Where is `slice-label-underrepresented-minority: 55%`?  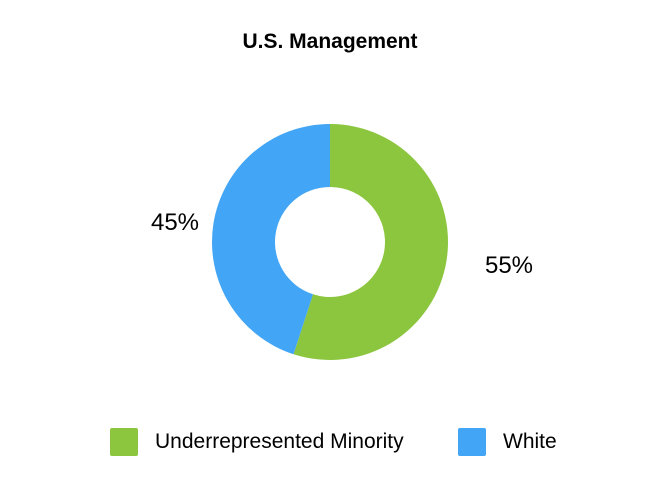 slice-label-underrepresented-minority: 55% is located at coordinates (509, 265).